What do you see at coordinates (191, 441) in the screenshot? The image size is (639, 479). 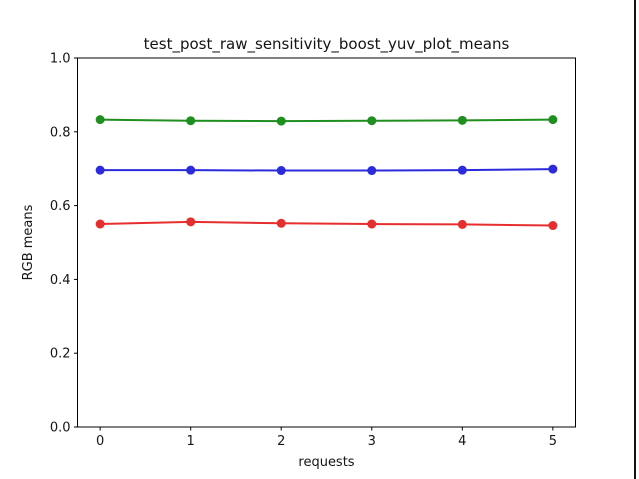 I see `x-tick-label: 1` at bounding box center [191, 441].